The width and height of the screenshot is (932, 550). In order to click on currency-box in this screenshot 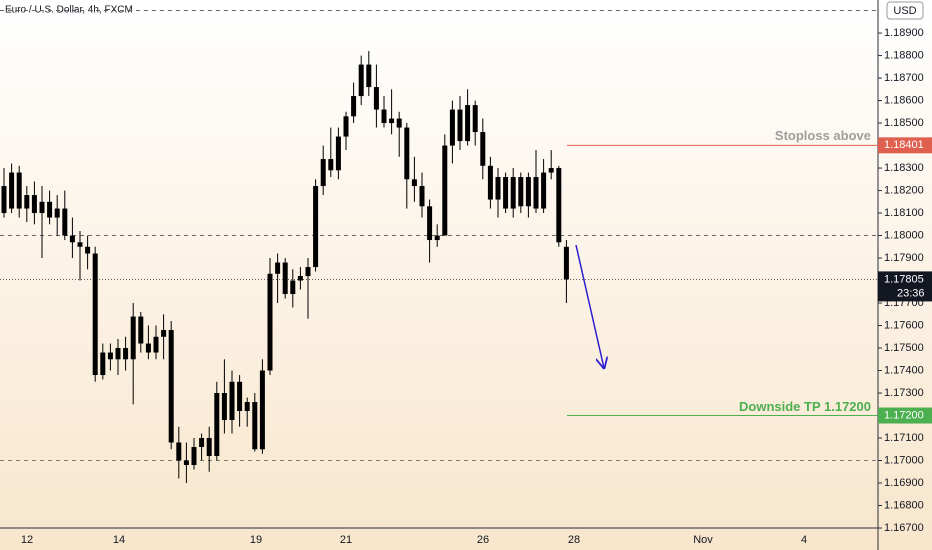, I will do `click(905, 10)`.